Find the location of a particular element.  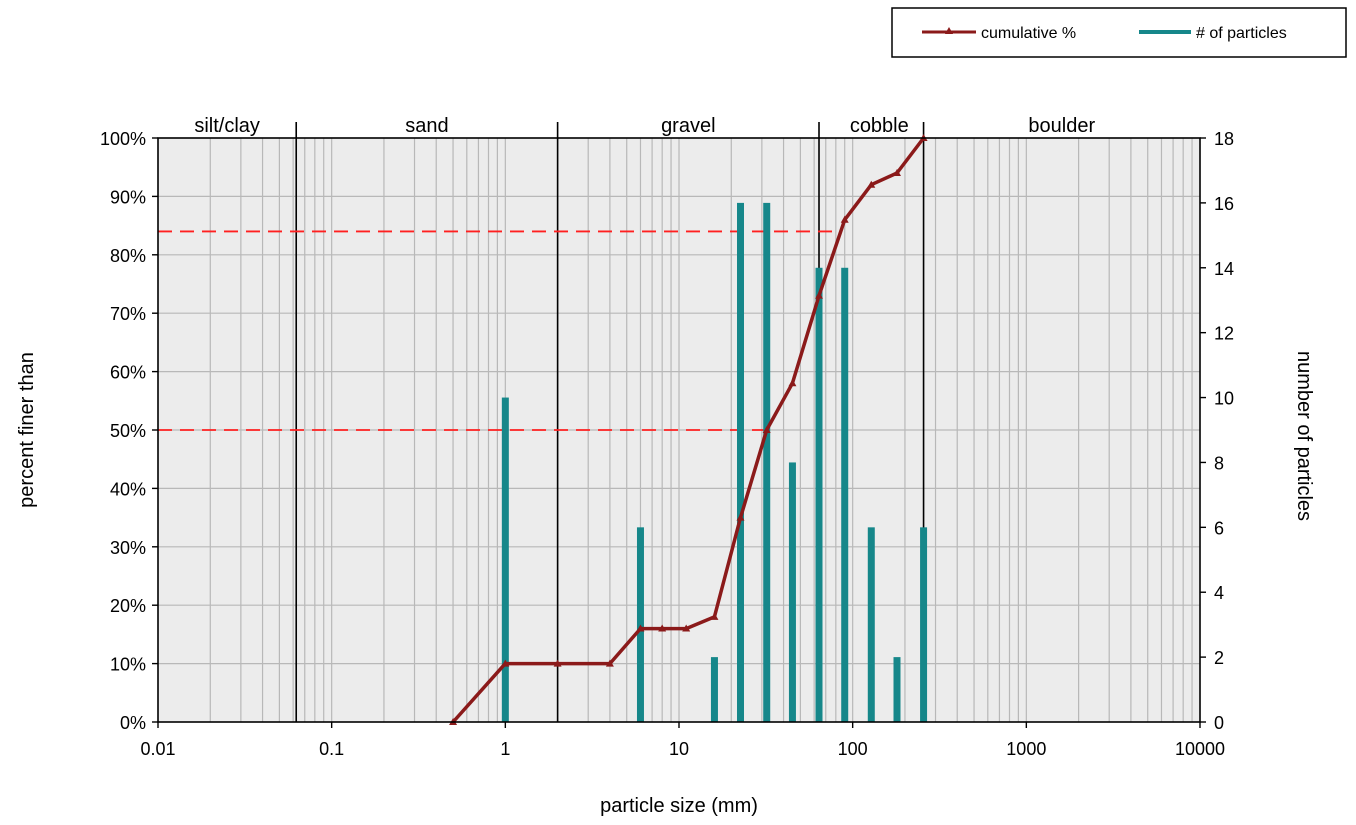

x-tick-label: 100 is located at coordinates (853, 749).